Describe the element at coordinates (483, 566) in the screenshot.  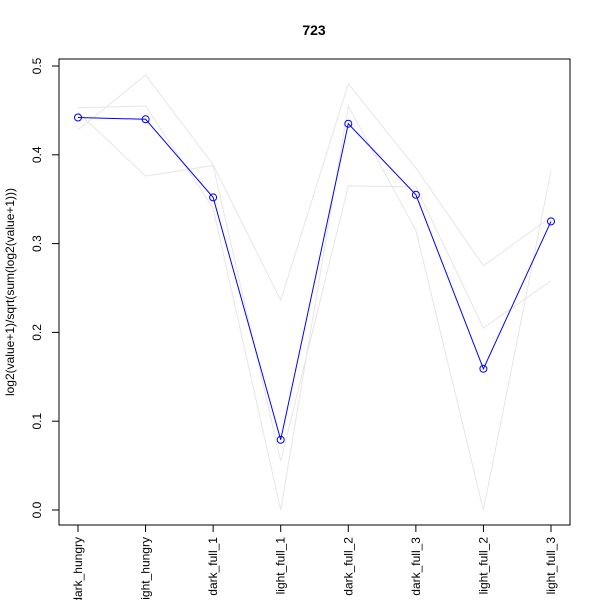
I see `x-tick-label: light_full_2` at that location.